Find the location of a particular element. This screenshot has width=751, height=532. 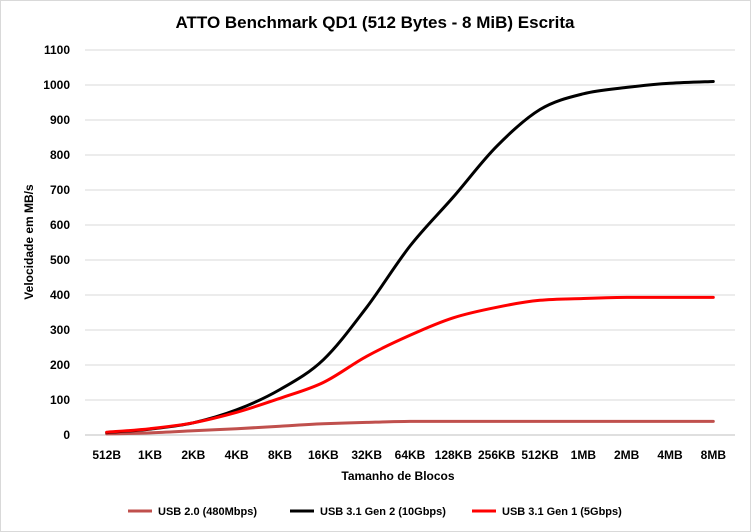

x-tick-label: 2KB is located at coordinates (193, 455).